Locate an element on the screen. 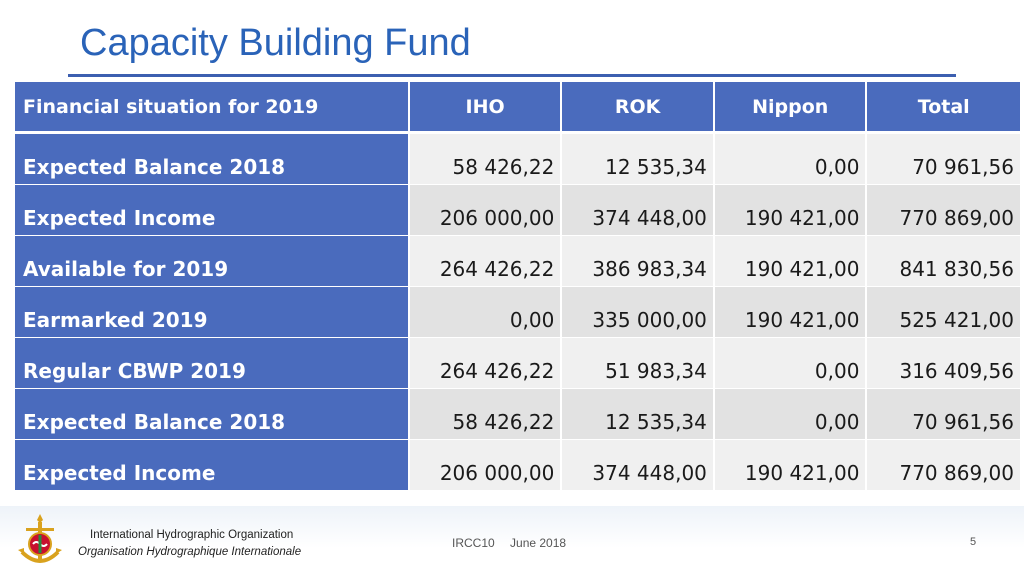  cell-total: 841 830,56 is located at coordinates (943, 261).